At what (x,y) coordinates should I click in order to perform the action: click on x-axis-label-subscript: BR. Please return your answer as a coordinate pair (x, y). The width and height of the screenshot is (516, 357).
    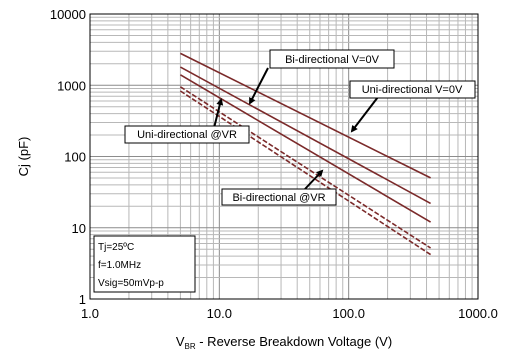
    Looking at the image, I should click on (190, 346).